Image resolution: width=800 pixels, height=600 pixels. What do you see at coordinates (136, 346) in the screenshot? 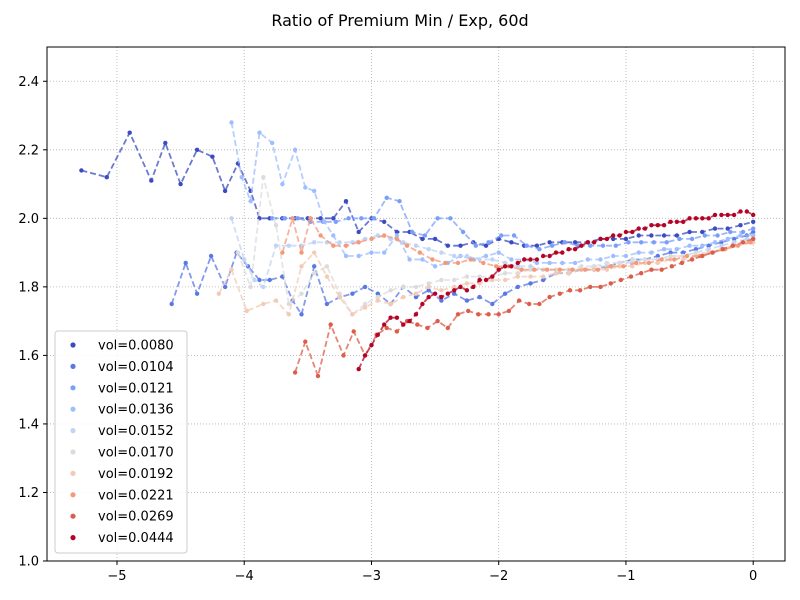
I see `legend-label: vol=0.0080` at bounding box center [136, 346].